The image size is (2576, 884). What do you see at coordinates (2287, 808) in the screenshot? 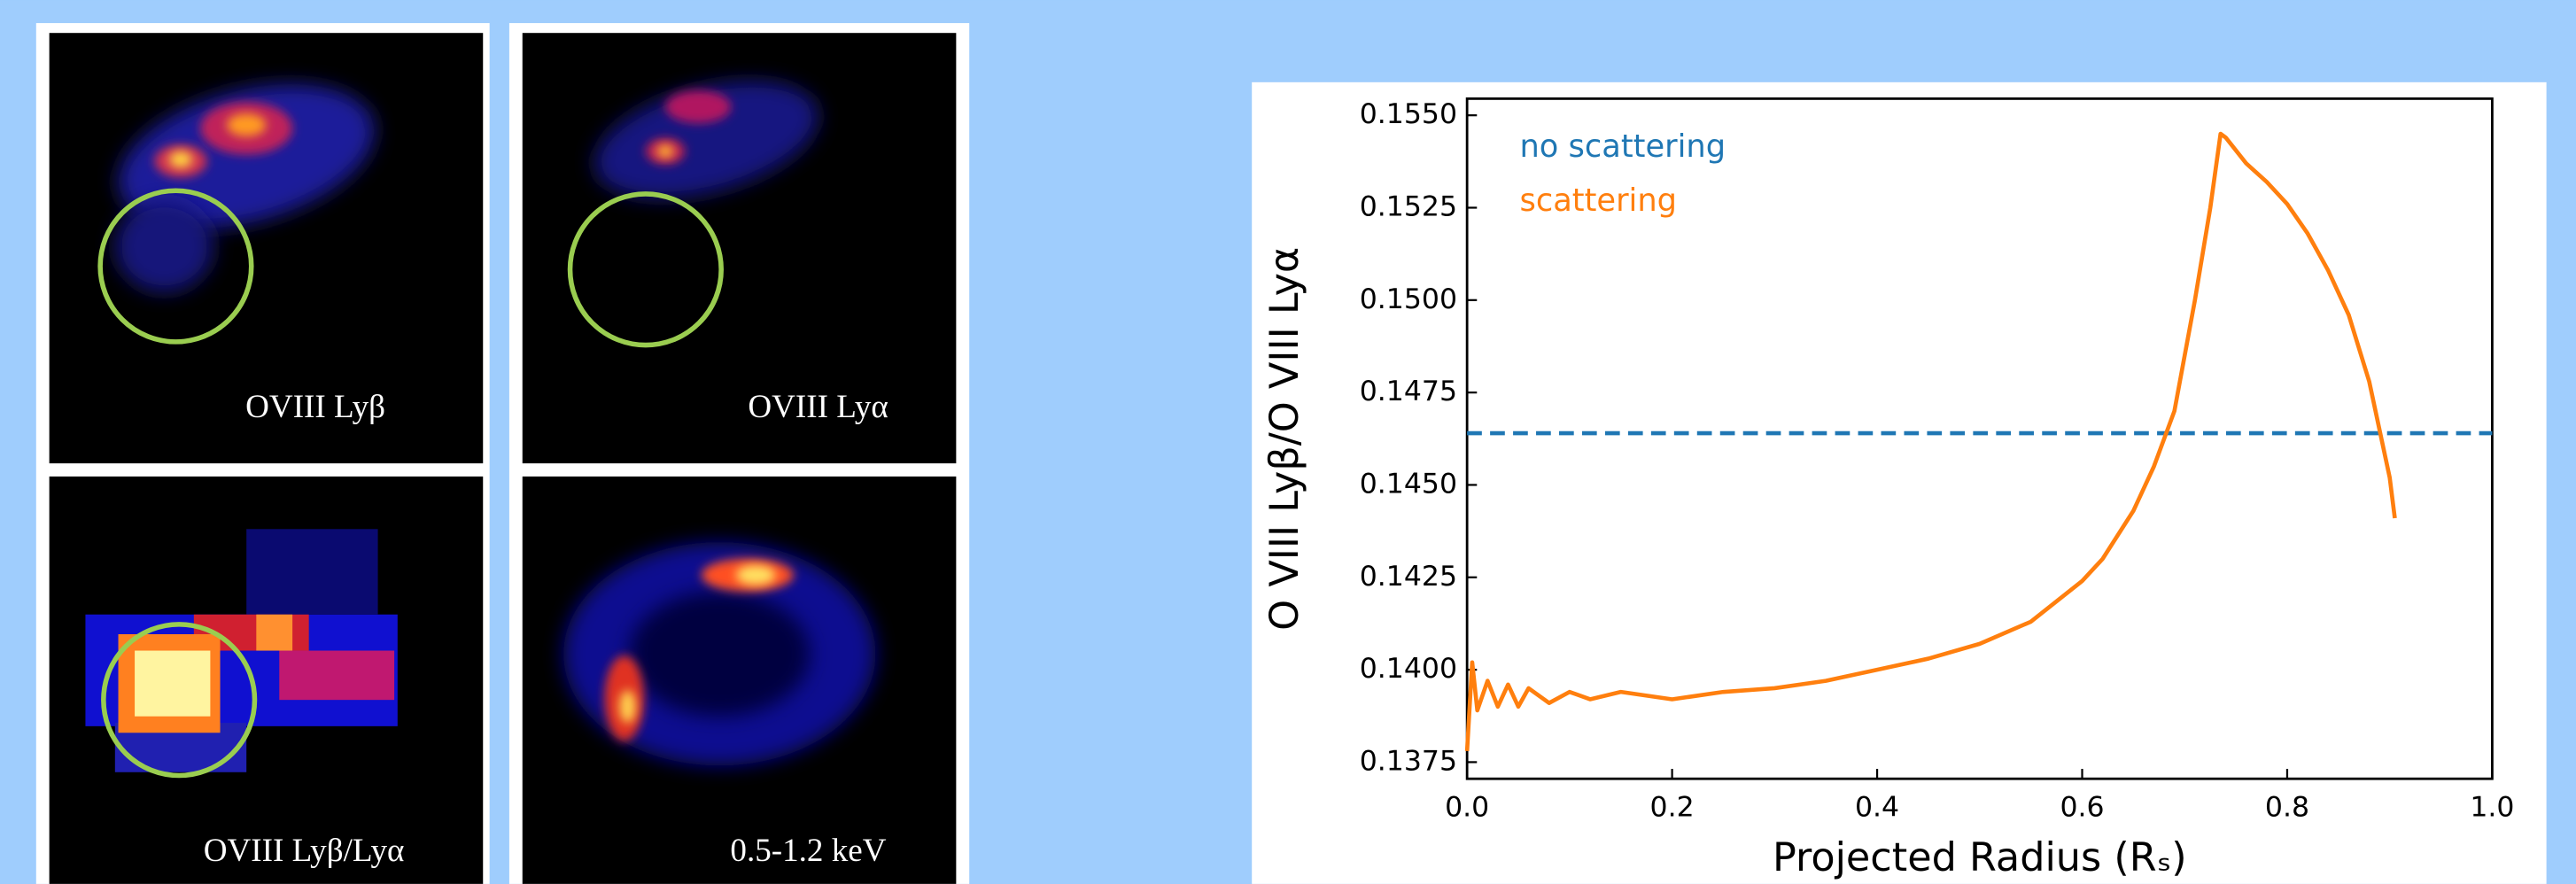
I see `x-tick-label: 0.8` at bounding box center [2287, 808].